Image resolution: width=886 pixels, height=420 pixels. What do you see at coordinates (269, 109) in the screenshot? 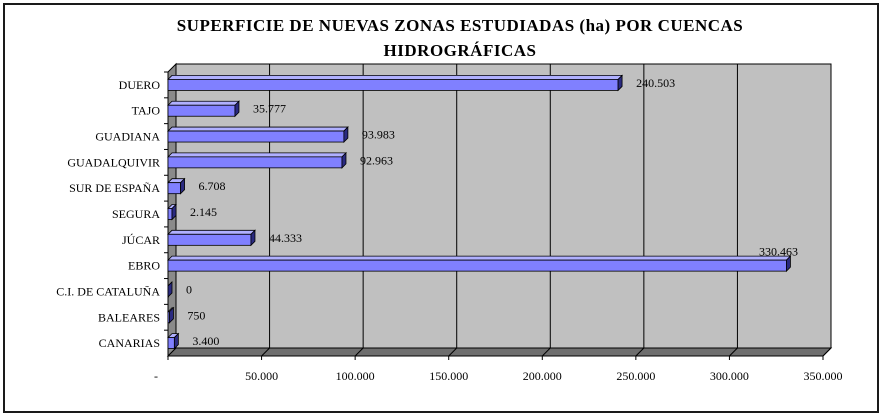
I see `data-label: 35.777` at bounding box center [269, 109].